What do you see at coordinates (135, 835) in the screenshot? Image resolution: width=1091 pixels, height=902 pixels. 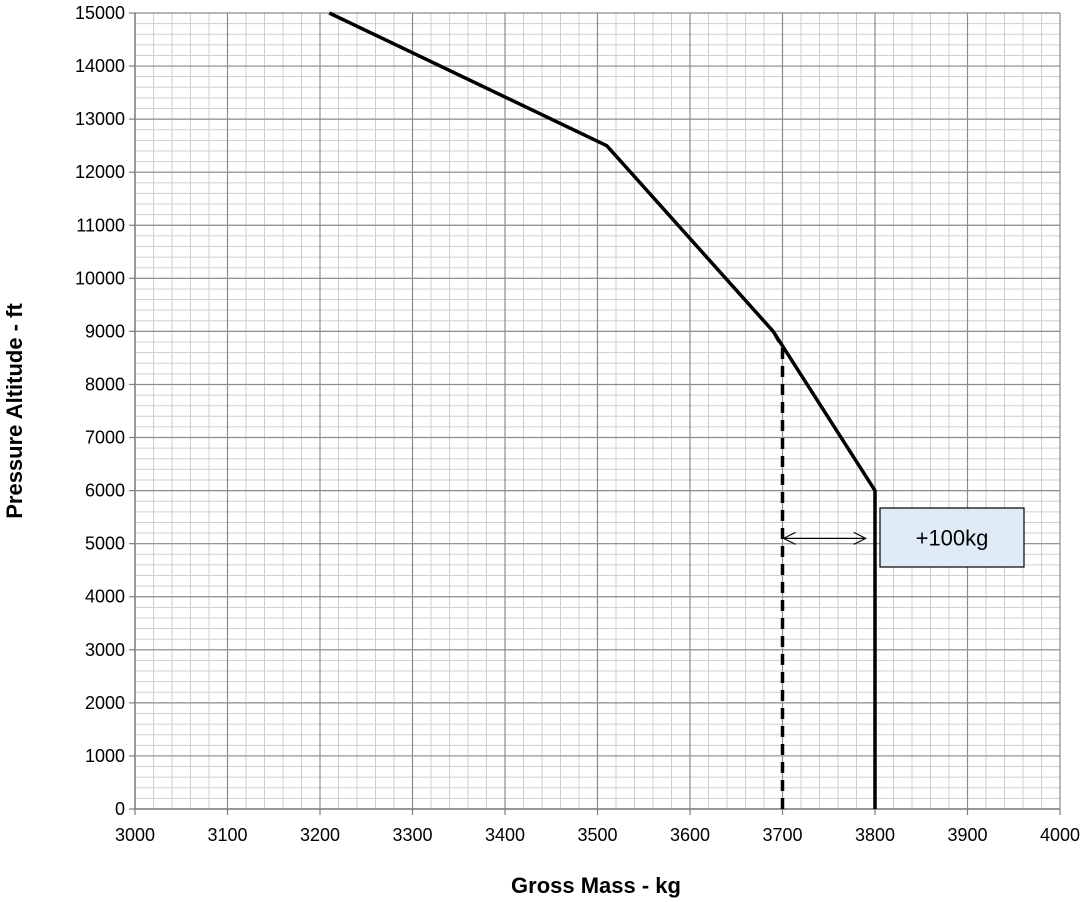 I see `x-tick-label: 3000` at bounding box center [135, 835].